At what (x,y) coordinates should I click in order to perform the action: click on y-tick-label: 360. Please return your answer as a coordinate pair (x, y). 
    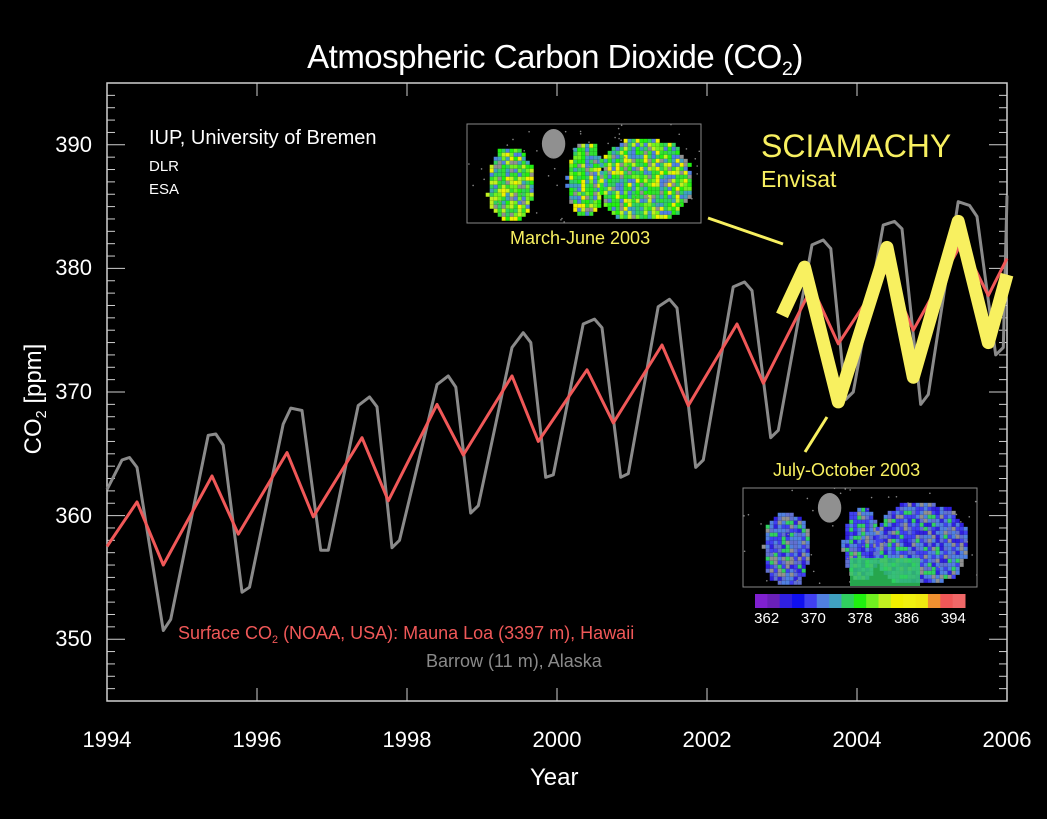
    Looking at the image, I should click on (73, 515).